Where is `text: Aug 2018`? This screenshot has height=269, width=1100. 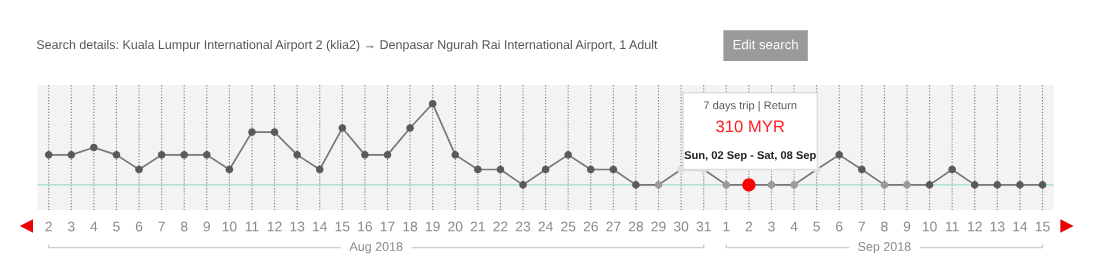 text: Aug 2018 is located at coordinates (376, 248).